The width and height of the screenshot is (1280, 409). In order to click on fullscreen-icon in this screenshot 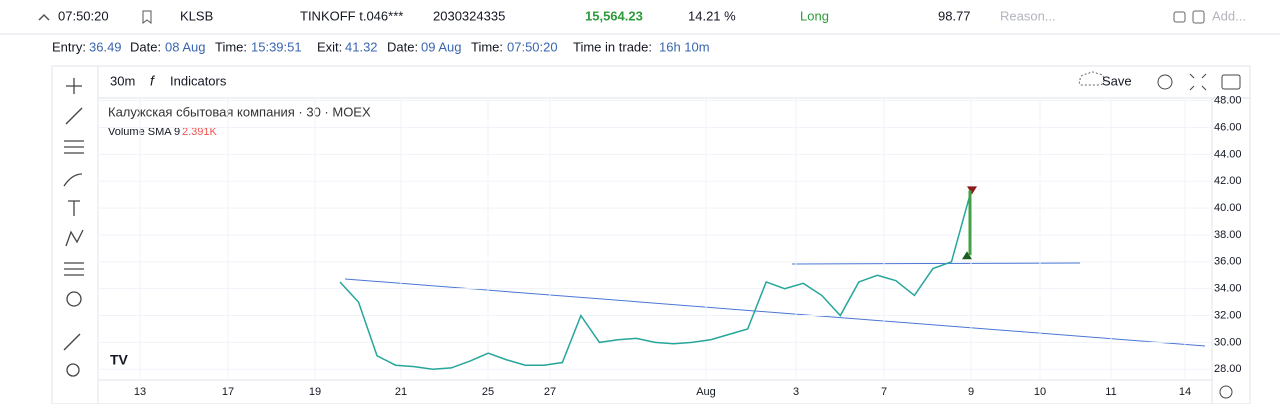, I will do `click(1198, 82)`.